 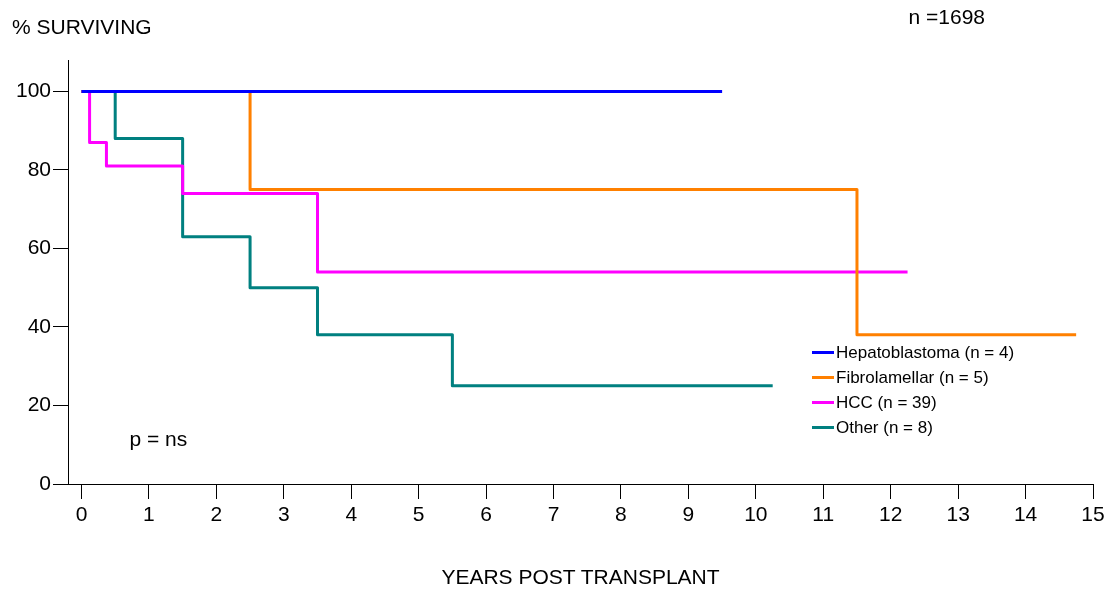 I want to click on annotation: p = ns, so click(x=158, y=438).